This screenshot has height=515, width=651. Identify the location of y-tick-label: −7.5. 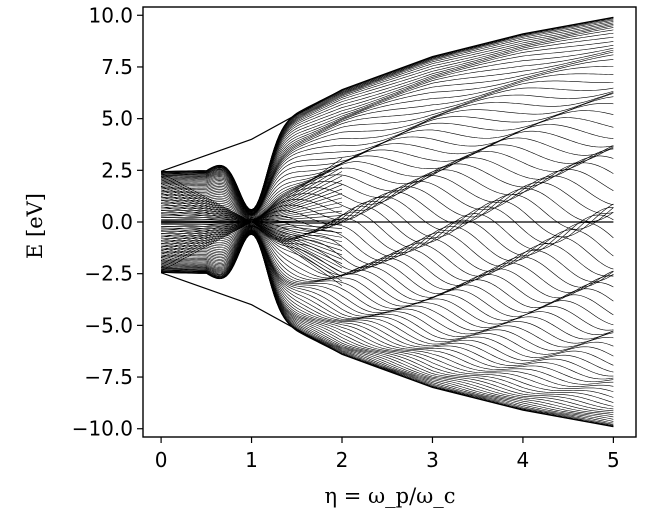
(108, 377).